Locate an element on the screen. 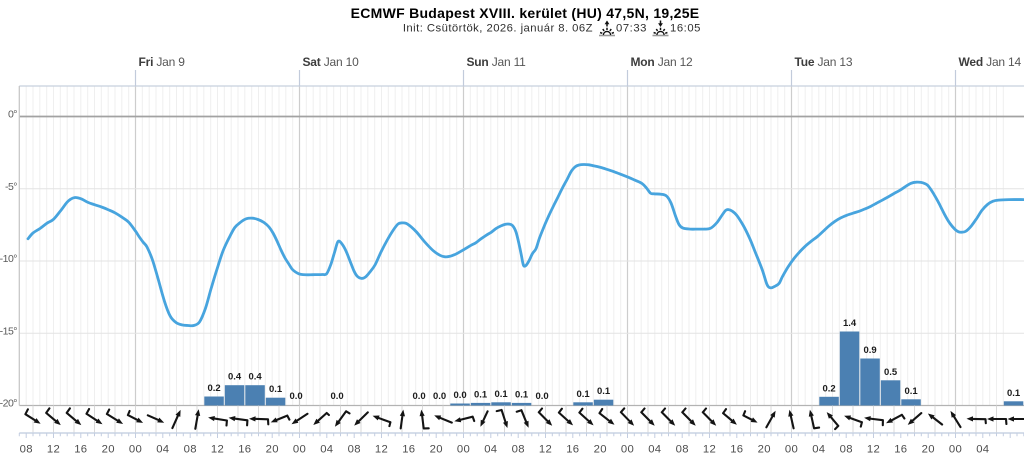  svg-text: -20° is located at coordinates (8, 404).